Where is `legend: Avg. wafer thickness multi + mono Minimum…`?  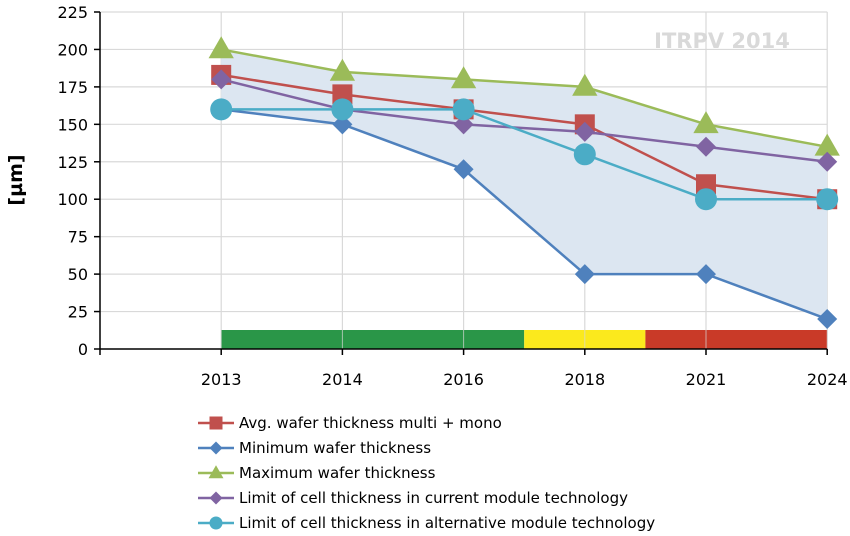
legend: Avg. wafer thickness multi + mono Minimum… is located at coordinates (426, 473).